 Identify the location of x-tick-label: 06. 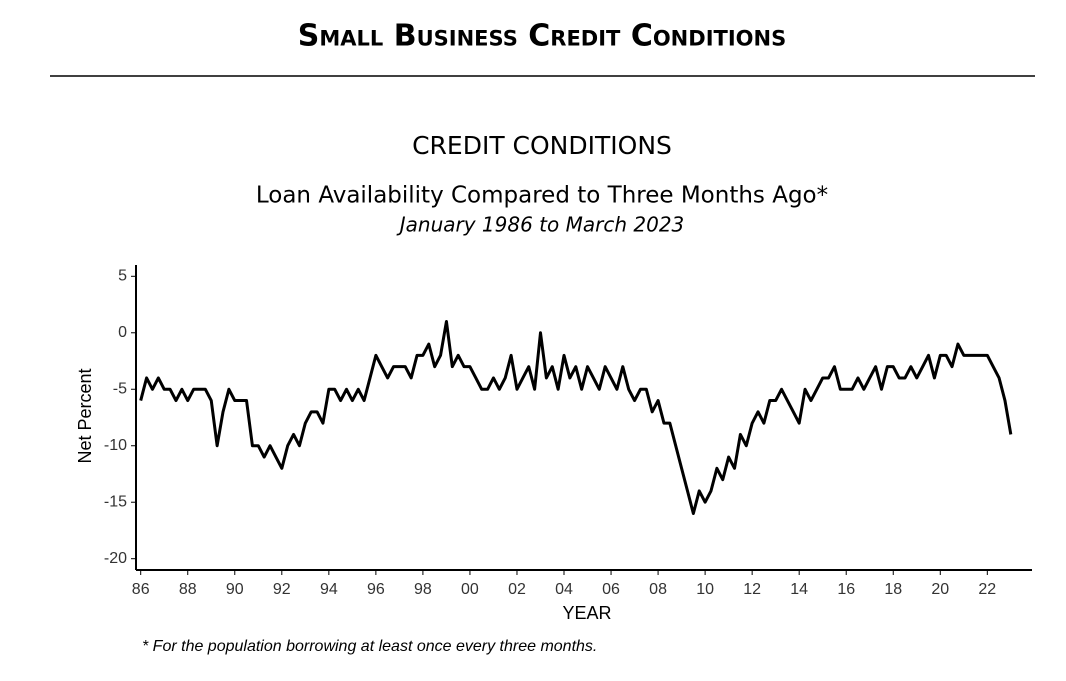
(611, 589).